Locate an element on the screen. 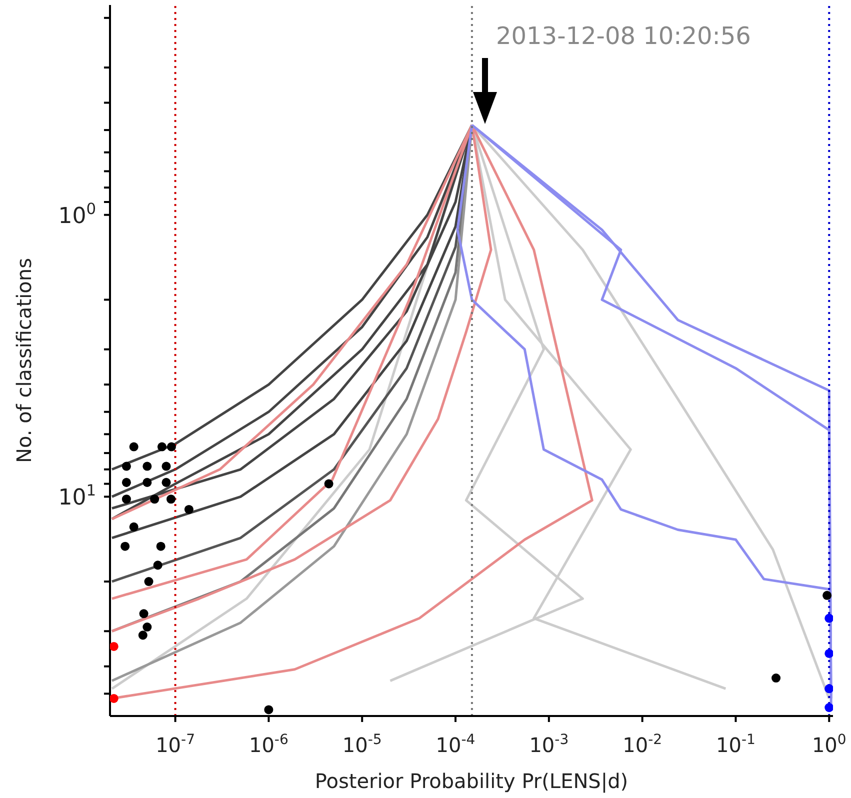  x-axis-title: Posterior Probability Pr(LENS|d) is located at coordinates (471, 781).